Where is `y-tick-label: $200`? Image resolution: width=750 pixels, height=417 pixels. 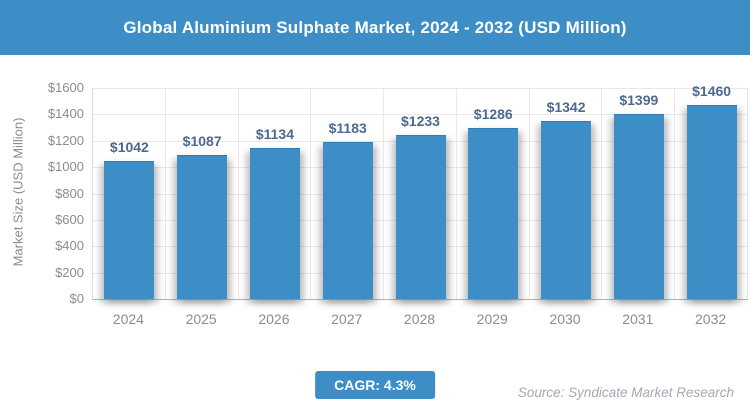
y-tick-label: $200 is located at coordinates (69, 272).